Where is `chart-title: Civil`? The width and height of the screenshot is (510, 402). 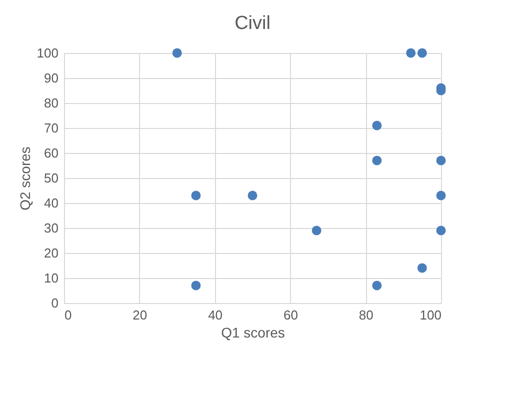 chart-title: Civil is located at coordinates (252, 23).